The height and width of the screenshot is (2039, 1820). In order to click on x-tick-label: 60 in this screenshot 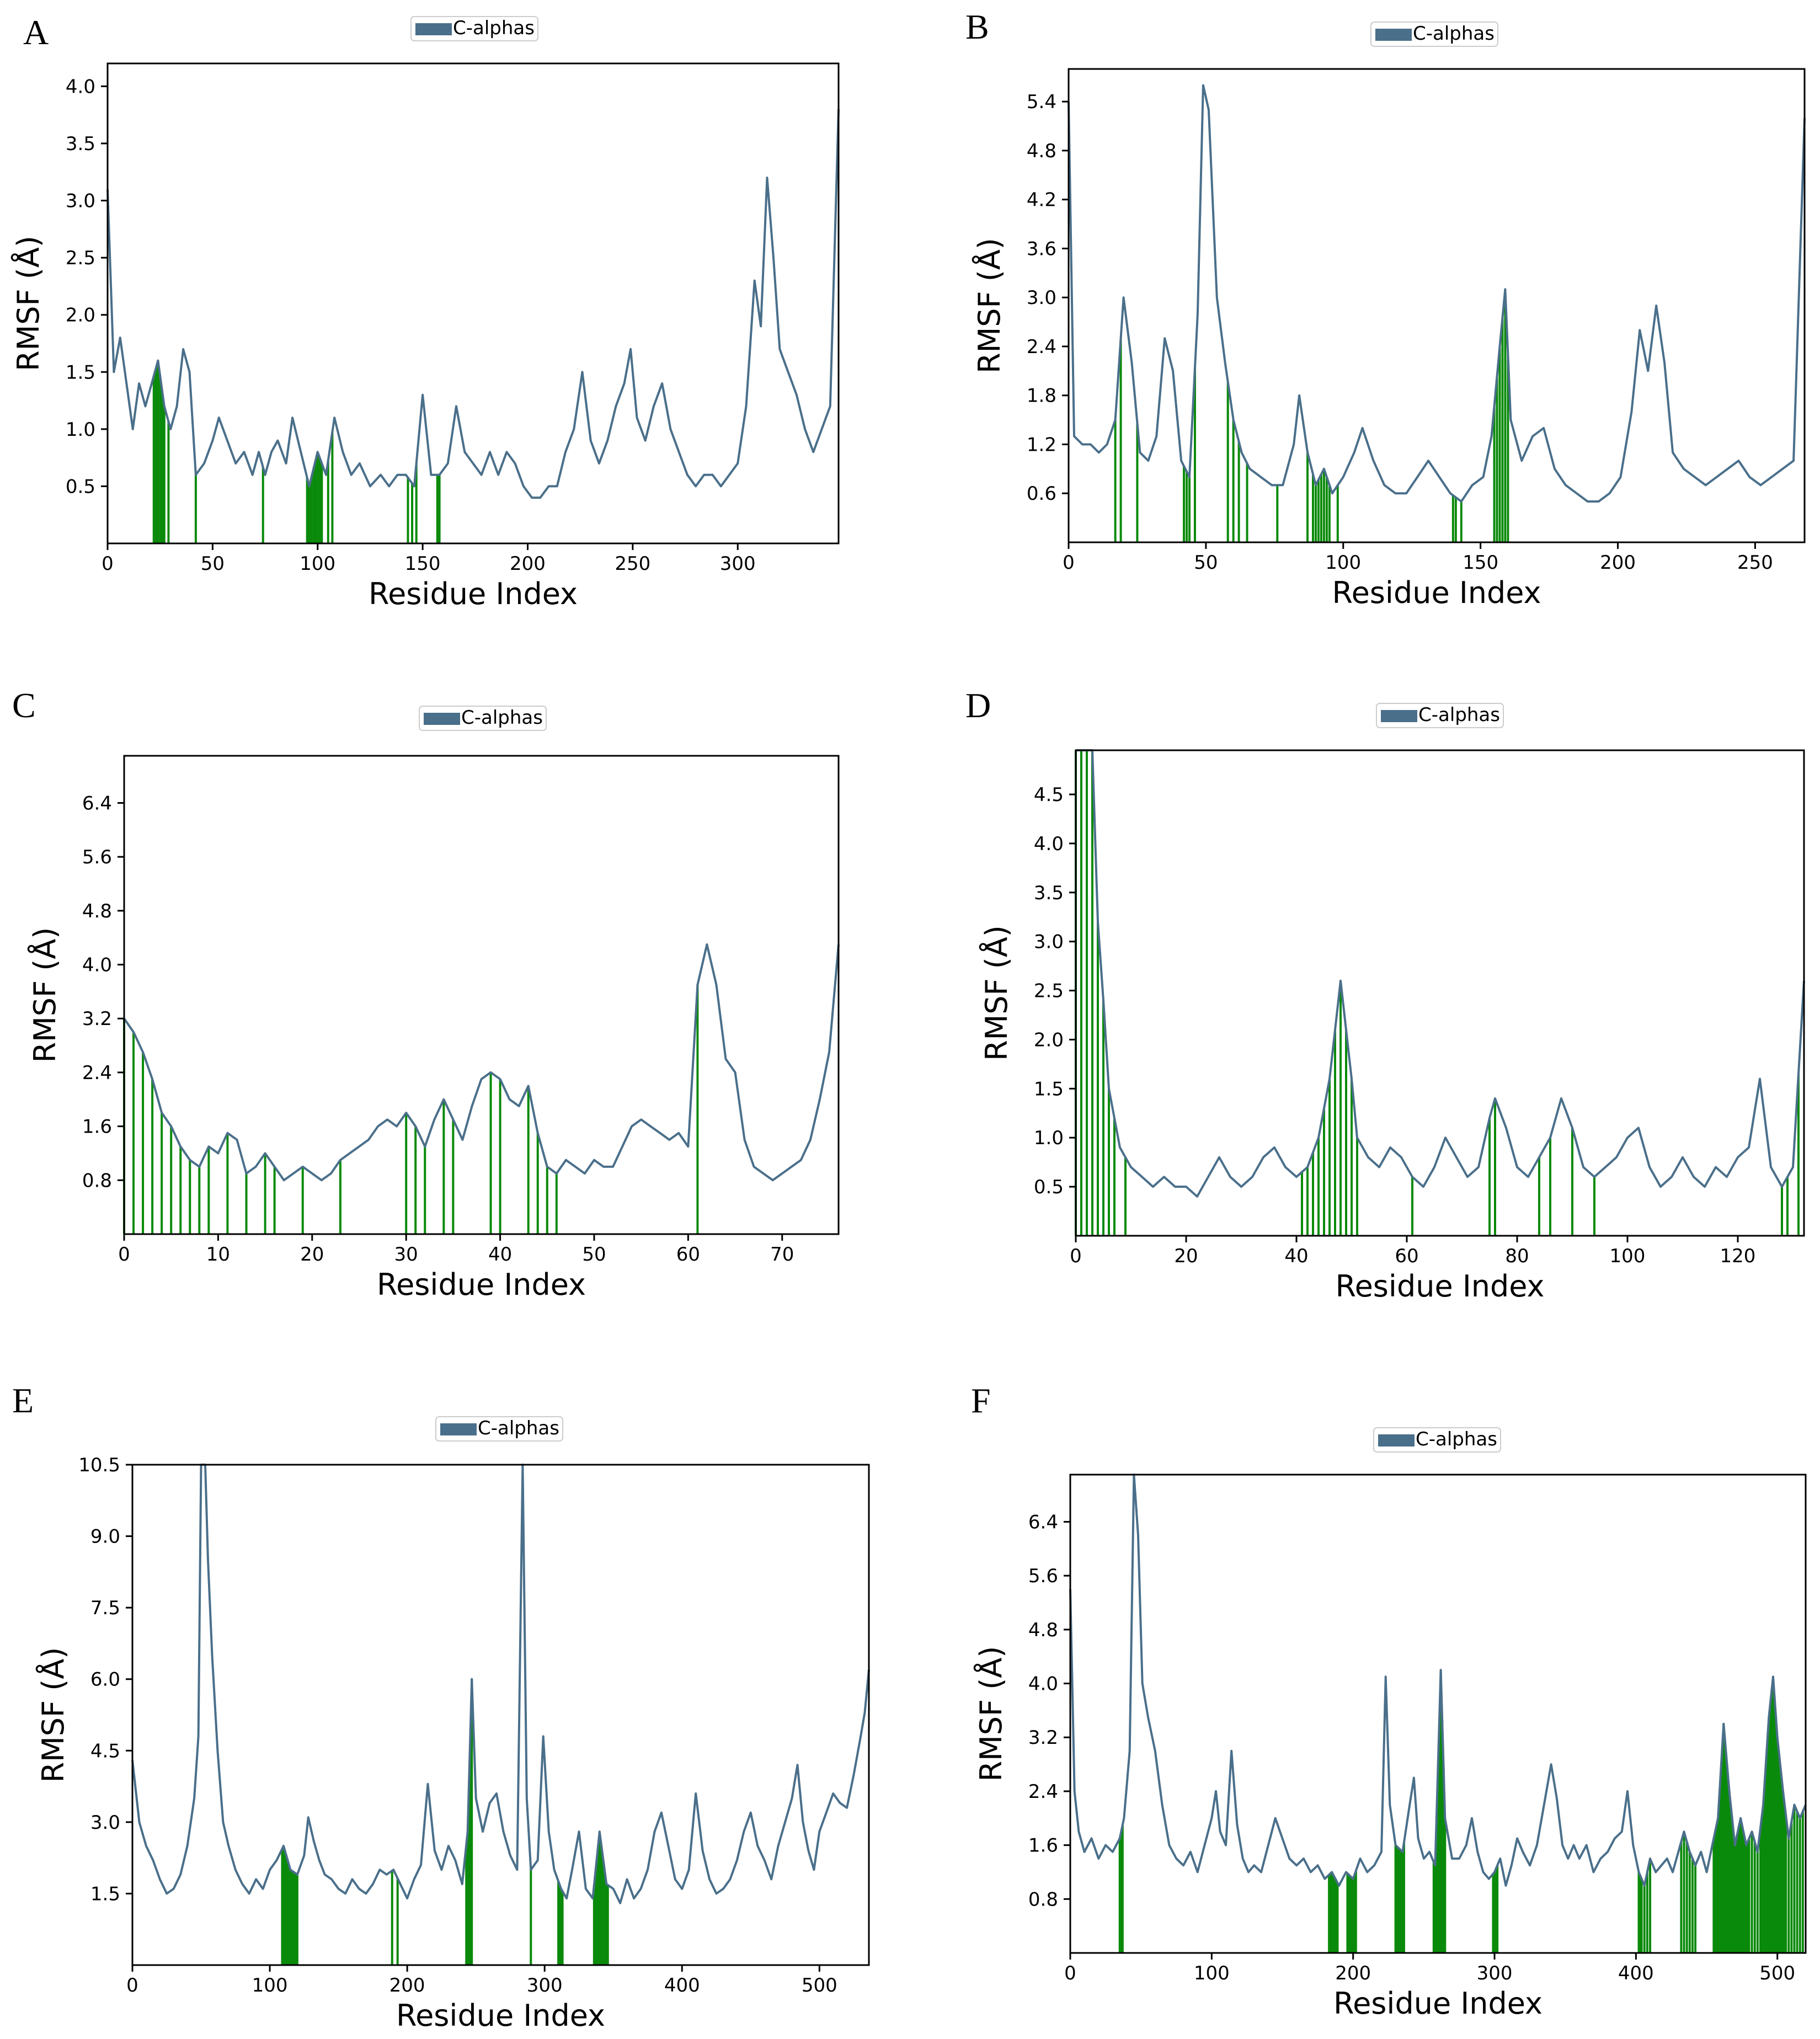, I will do `click(688, 1254)`.